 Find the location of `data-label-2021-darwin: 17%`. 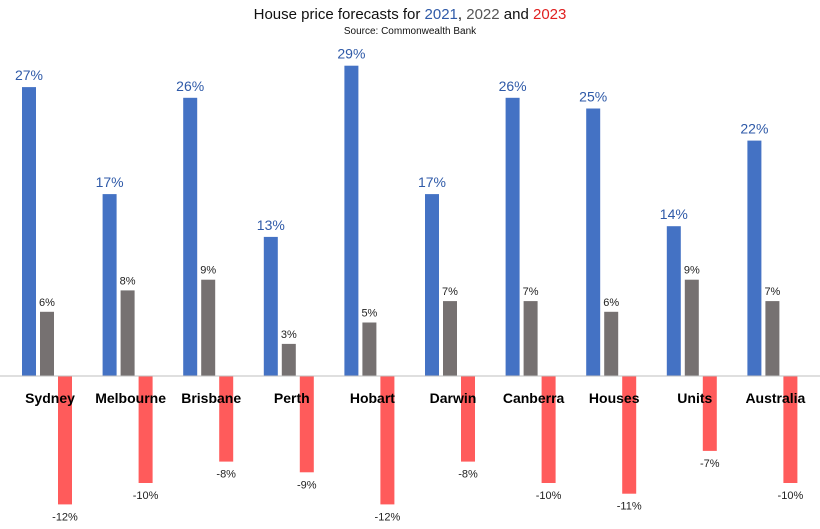

data-label-2021-darwin: 17% is located at coordinates (432, 182).